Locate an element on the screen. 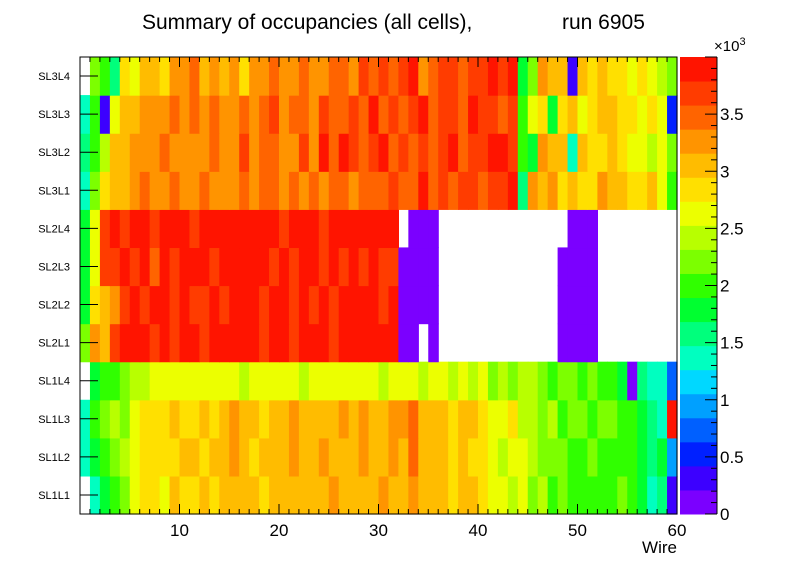  y-tick-label: SL1L3 is located at coordinates (54, 420).